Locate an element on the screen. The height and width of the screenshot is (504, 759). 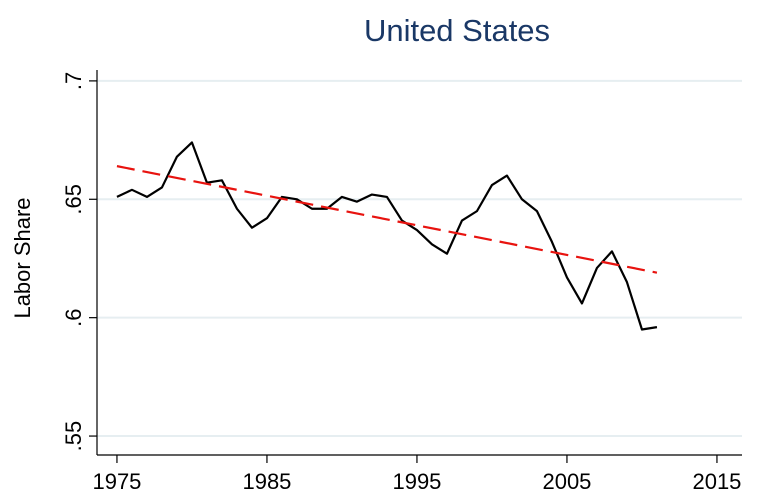
y-tick-label: .7 is located at coordinates (73, 81).